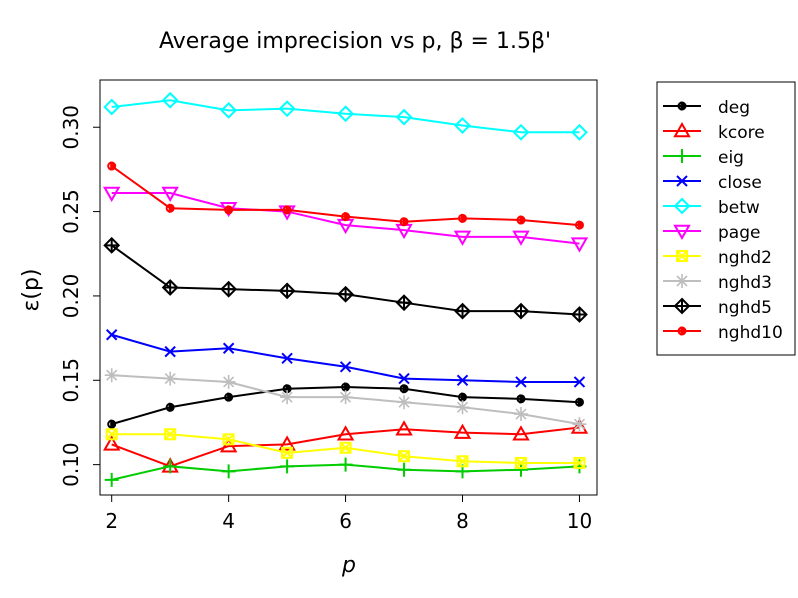 Image resolution: width=798 pixels, height=598 pixels. I want to click on legend-item: betw, so click(711, 207).